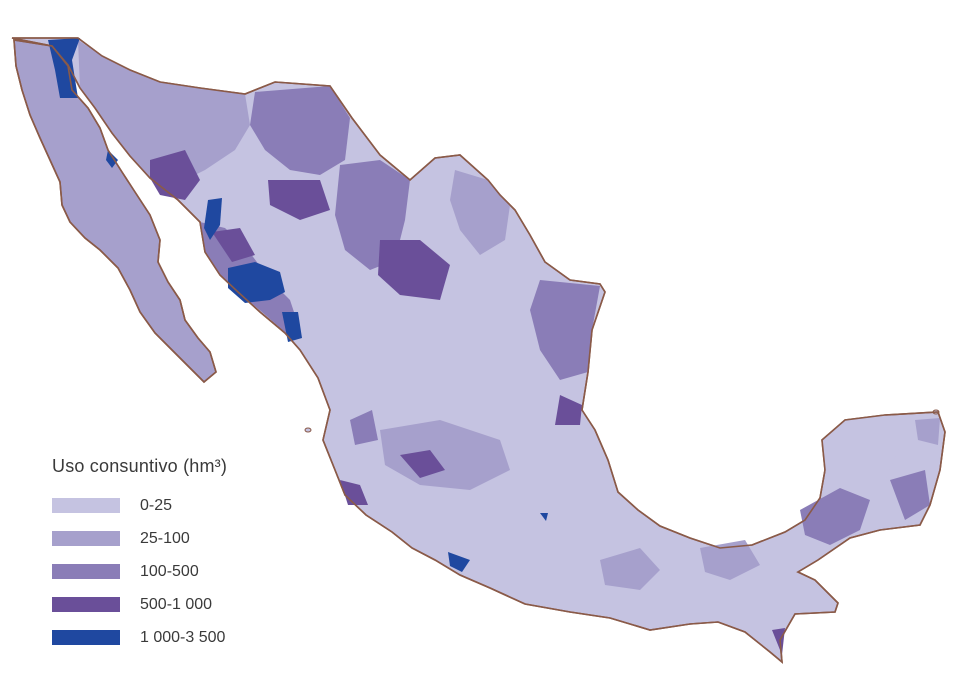 Image resolution: width=962 pixels, height=686 pixels. What do you see at coordinates (459, 562) in the screenshot?
I see `region-acapulco` at bounding box center [459, 562].